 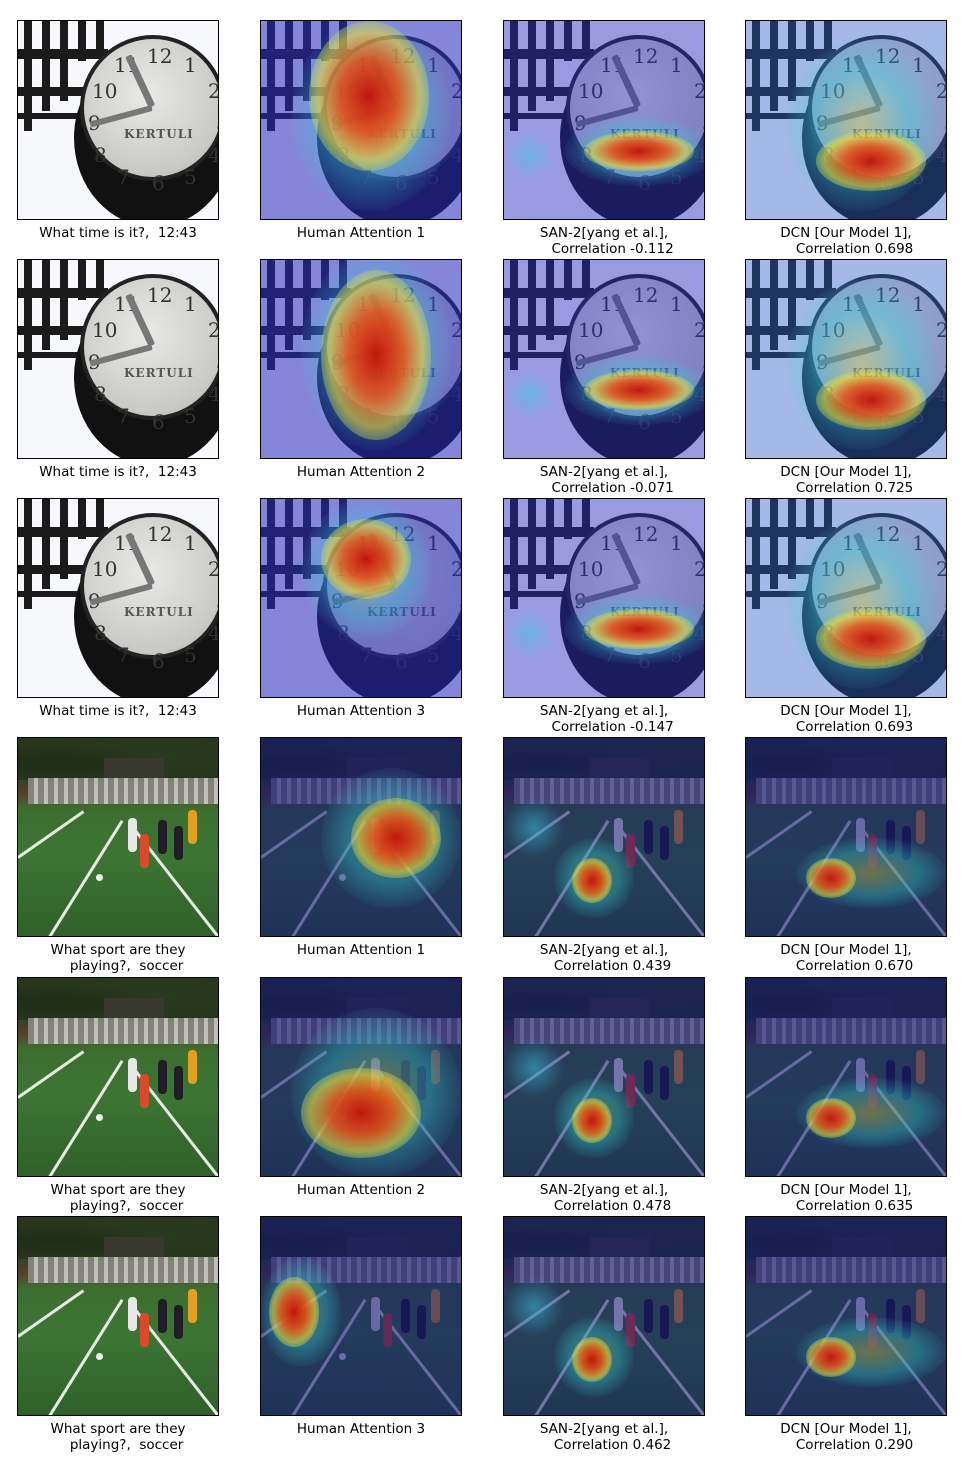 I want to click on human-attention-map: 121234567891011KERTULI, so click(x=361, y=359).